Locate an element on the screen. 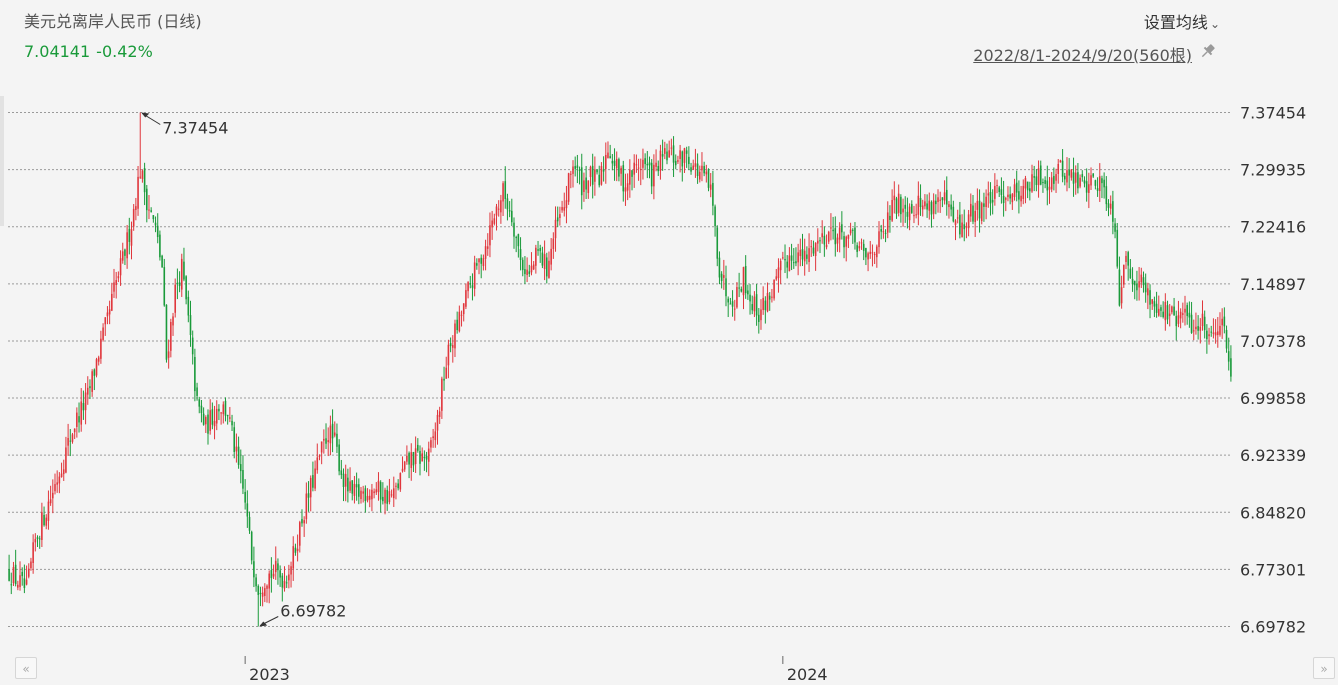  double-chevron-right-icon: » is located at coordinates (1324, 668).